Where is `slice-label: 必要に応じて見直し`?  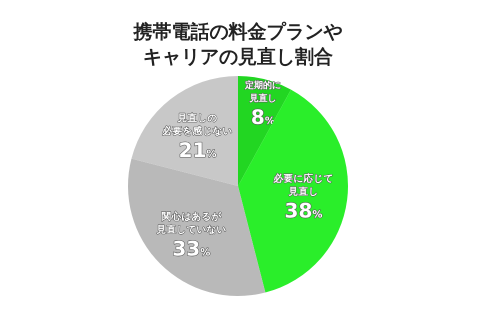 slice-label: 必要に応じて見直し is located at coordinates (303, 185).